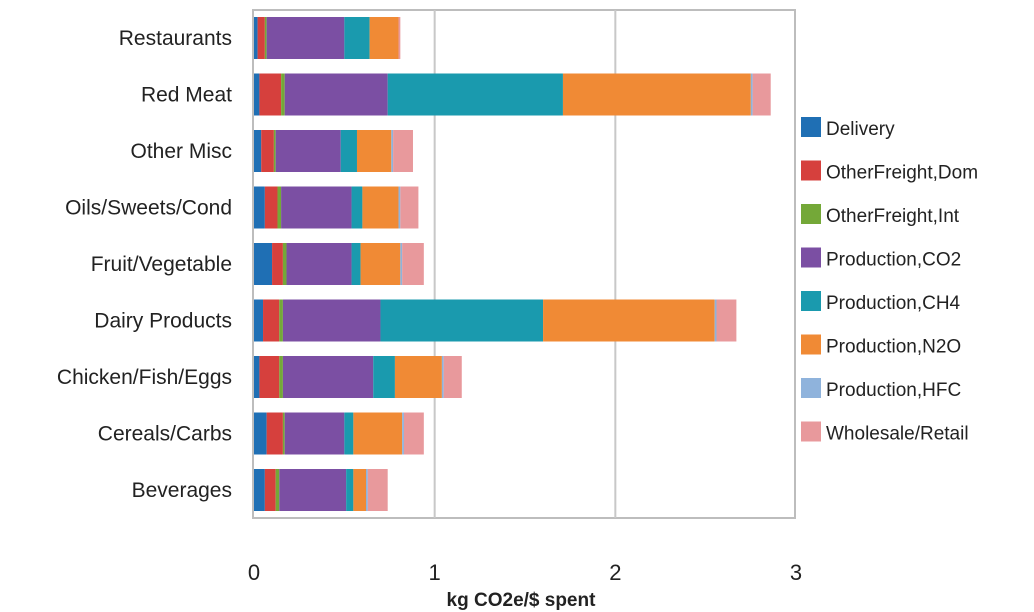  What do you see at coordinates (254, 572) in the screenshot?
I see `x-tick-label: 0` at bounding box center [254, 572].